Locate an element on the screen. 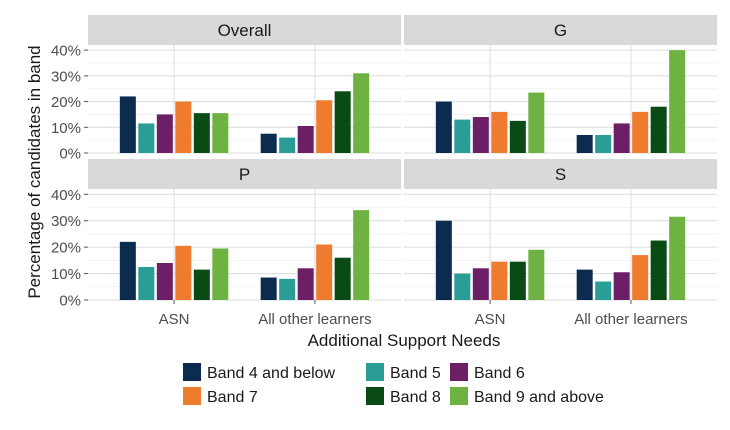 This screenshot has width=730, height=430. facet-title: G is located at coordinates (560, 30).